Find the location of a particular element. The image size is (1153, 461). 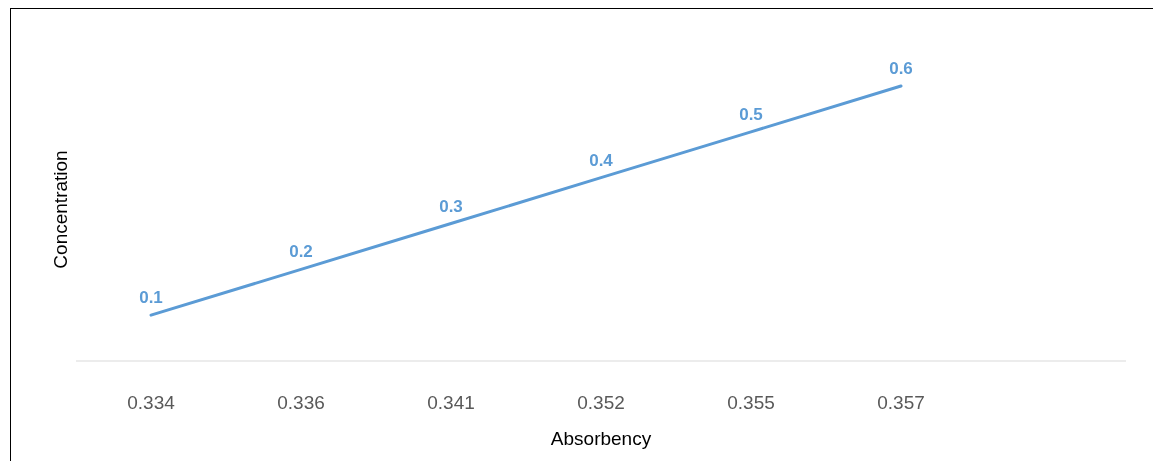

data-label: 0.2 is located at coordinates (301, 252).